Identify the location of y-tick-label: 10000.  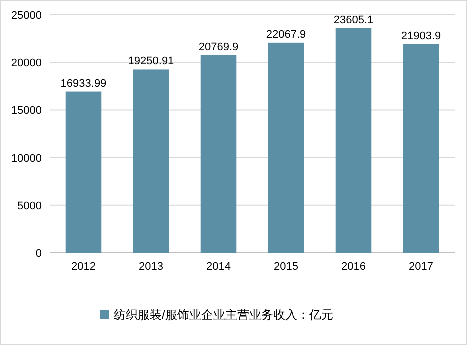
(26, 158).